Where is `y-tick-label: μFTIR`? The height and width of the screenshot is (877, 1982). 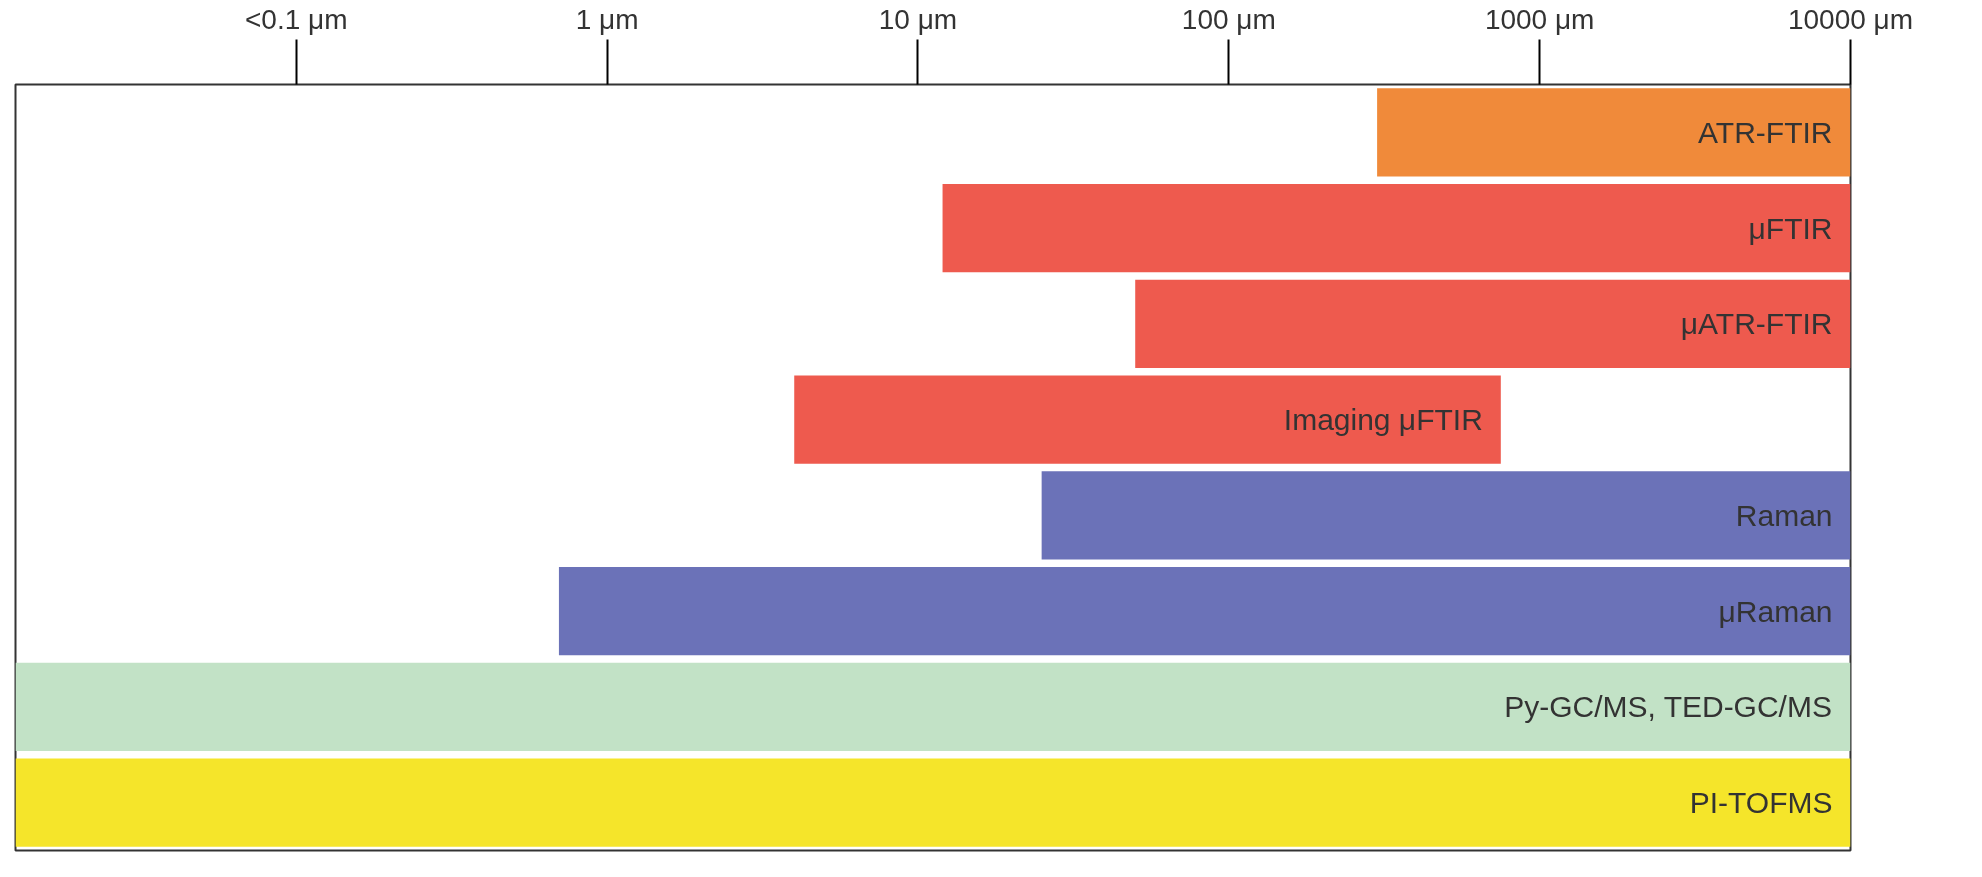
y-tick-label: μFTIR is located at coordinates (1790, 228).